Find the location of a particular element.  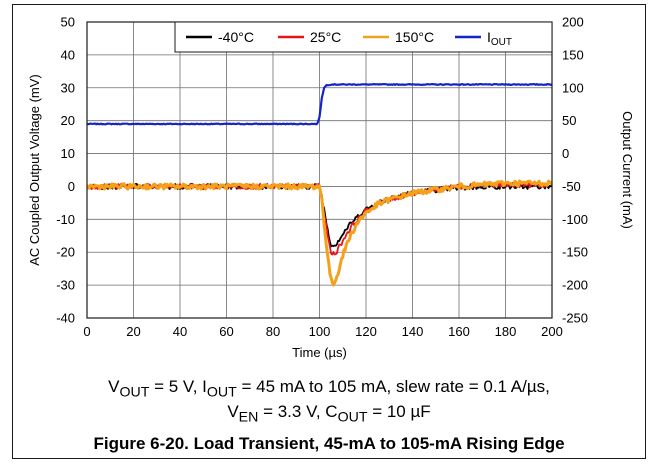

y2-tick-label: -50 is located at coordinates (571, 186).